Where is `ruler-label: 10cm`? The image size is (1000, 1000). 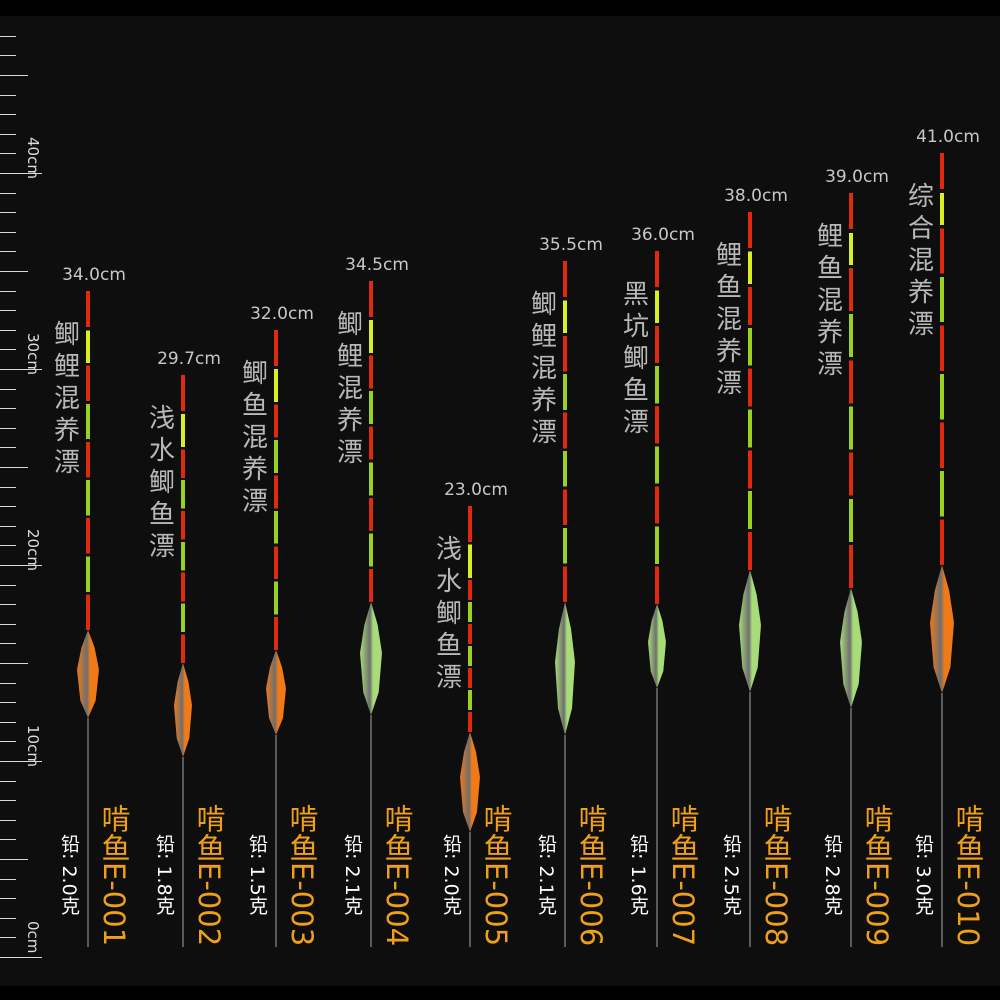
ruler-label: 10cm is located at coordinates (33, 746).